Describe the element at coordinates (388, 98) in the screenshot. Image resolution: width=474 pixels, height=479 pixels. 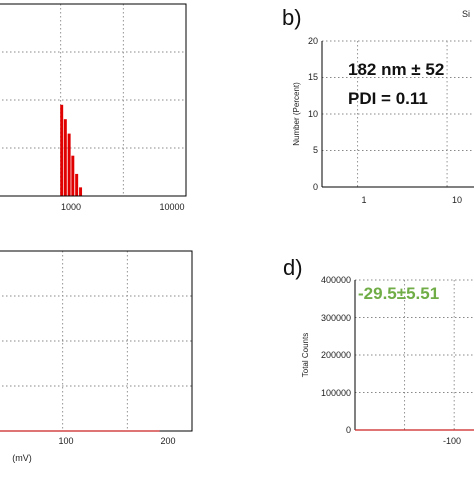
I see `panel-b-pdi-annotation: PDI = 0.11` at that location.